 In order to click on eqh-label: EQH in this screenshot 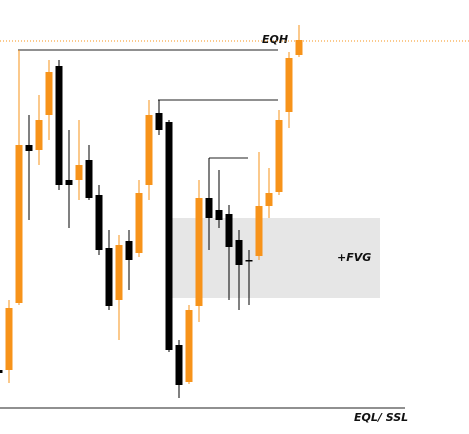, I will do `click(275, 39)`.